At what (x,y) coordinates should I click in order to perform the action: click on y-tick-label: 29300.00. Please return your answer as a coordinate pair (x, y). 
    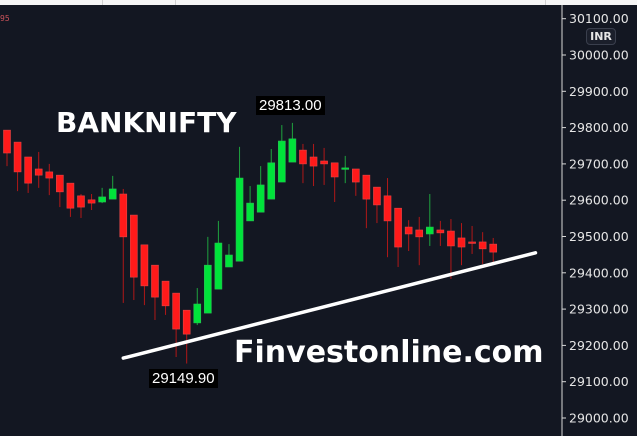
    Looking at the image, I should click on (599, 309).